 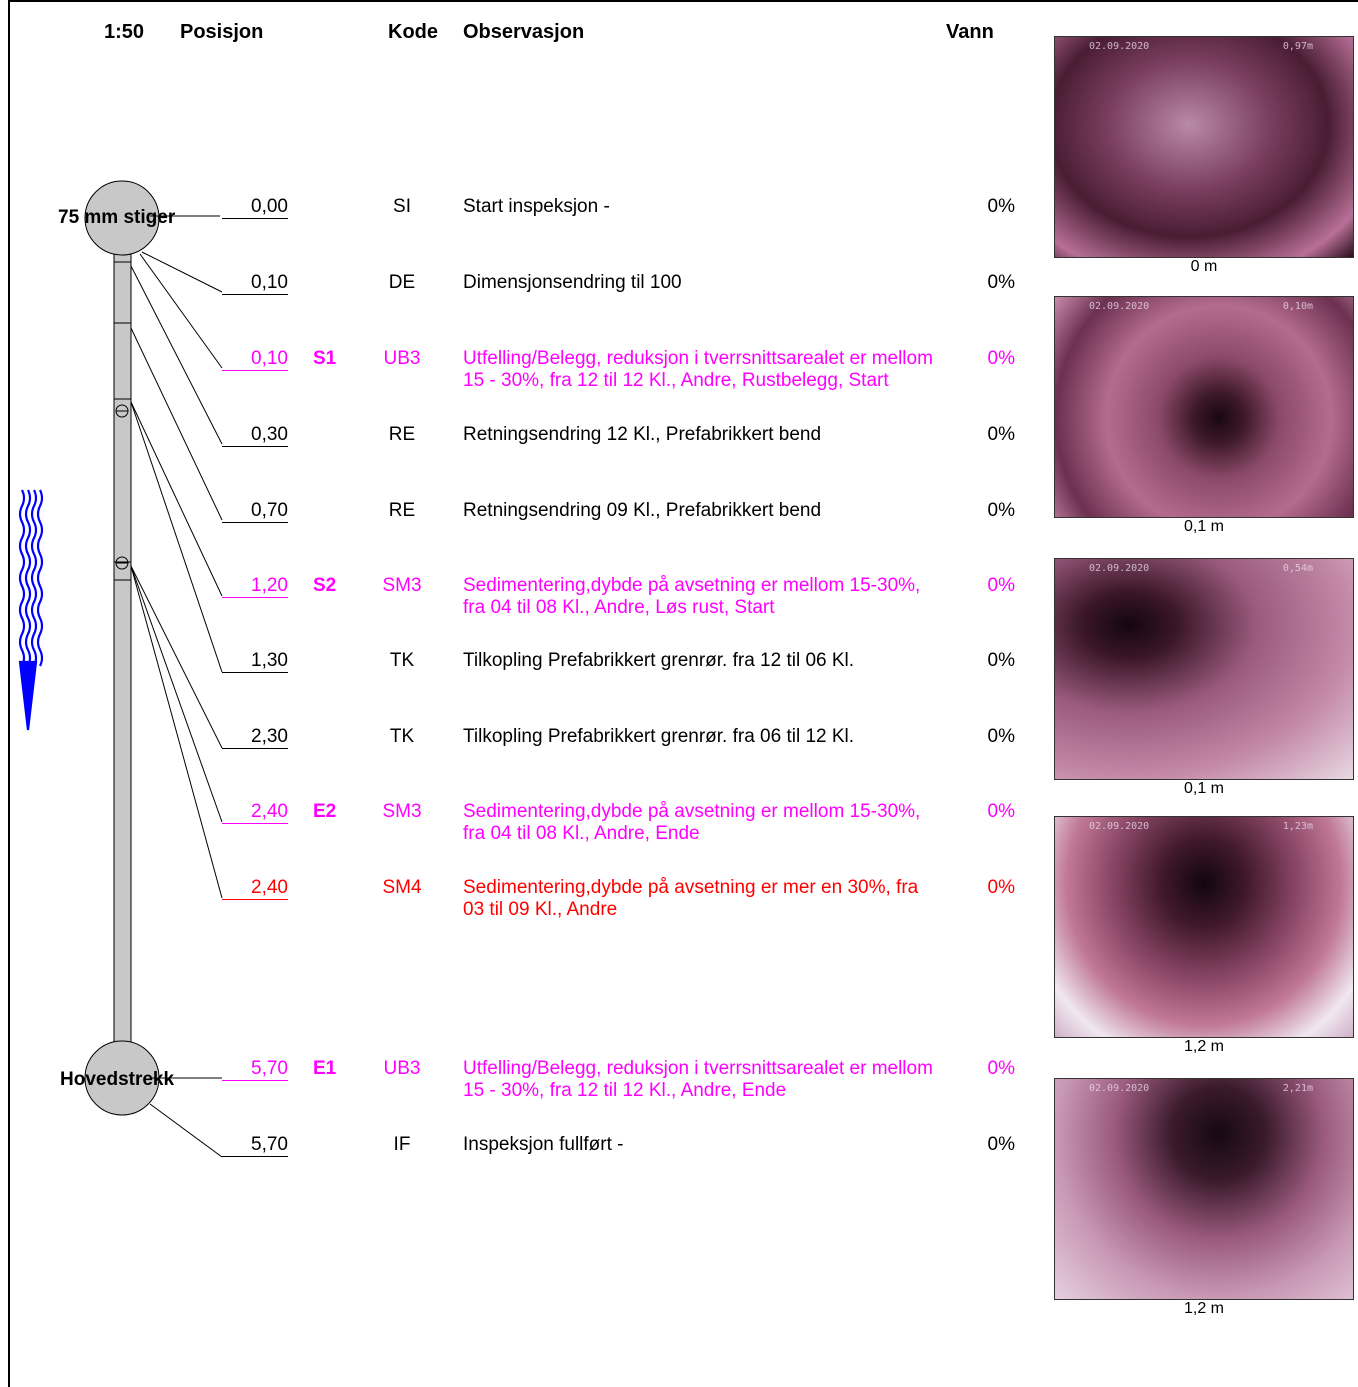 I want to click on observation-code: SM4, so click(x=402, y=887).